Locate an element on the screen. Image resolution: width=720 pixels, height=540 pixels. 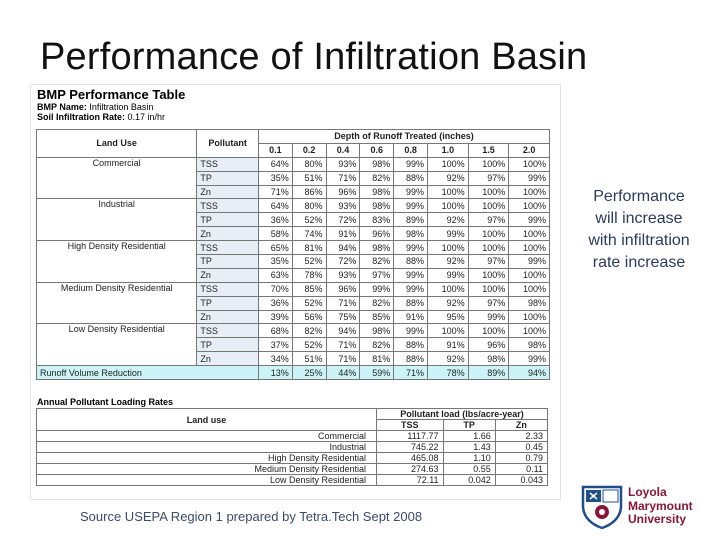
zn-cell: 0.45 is located at coordinates (521, 447).